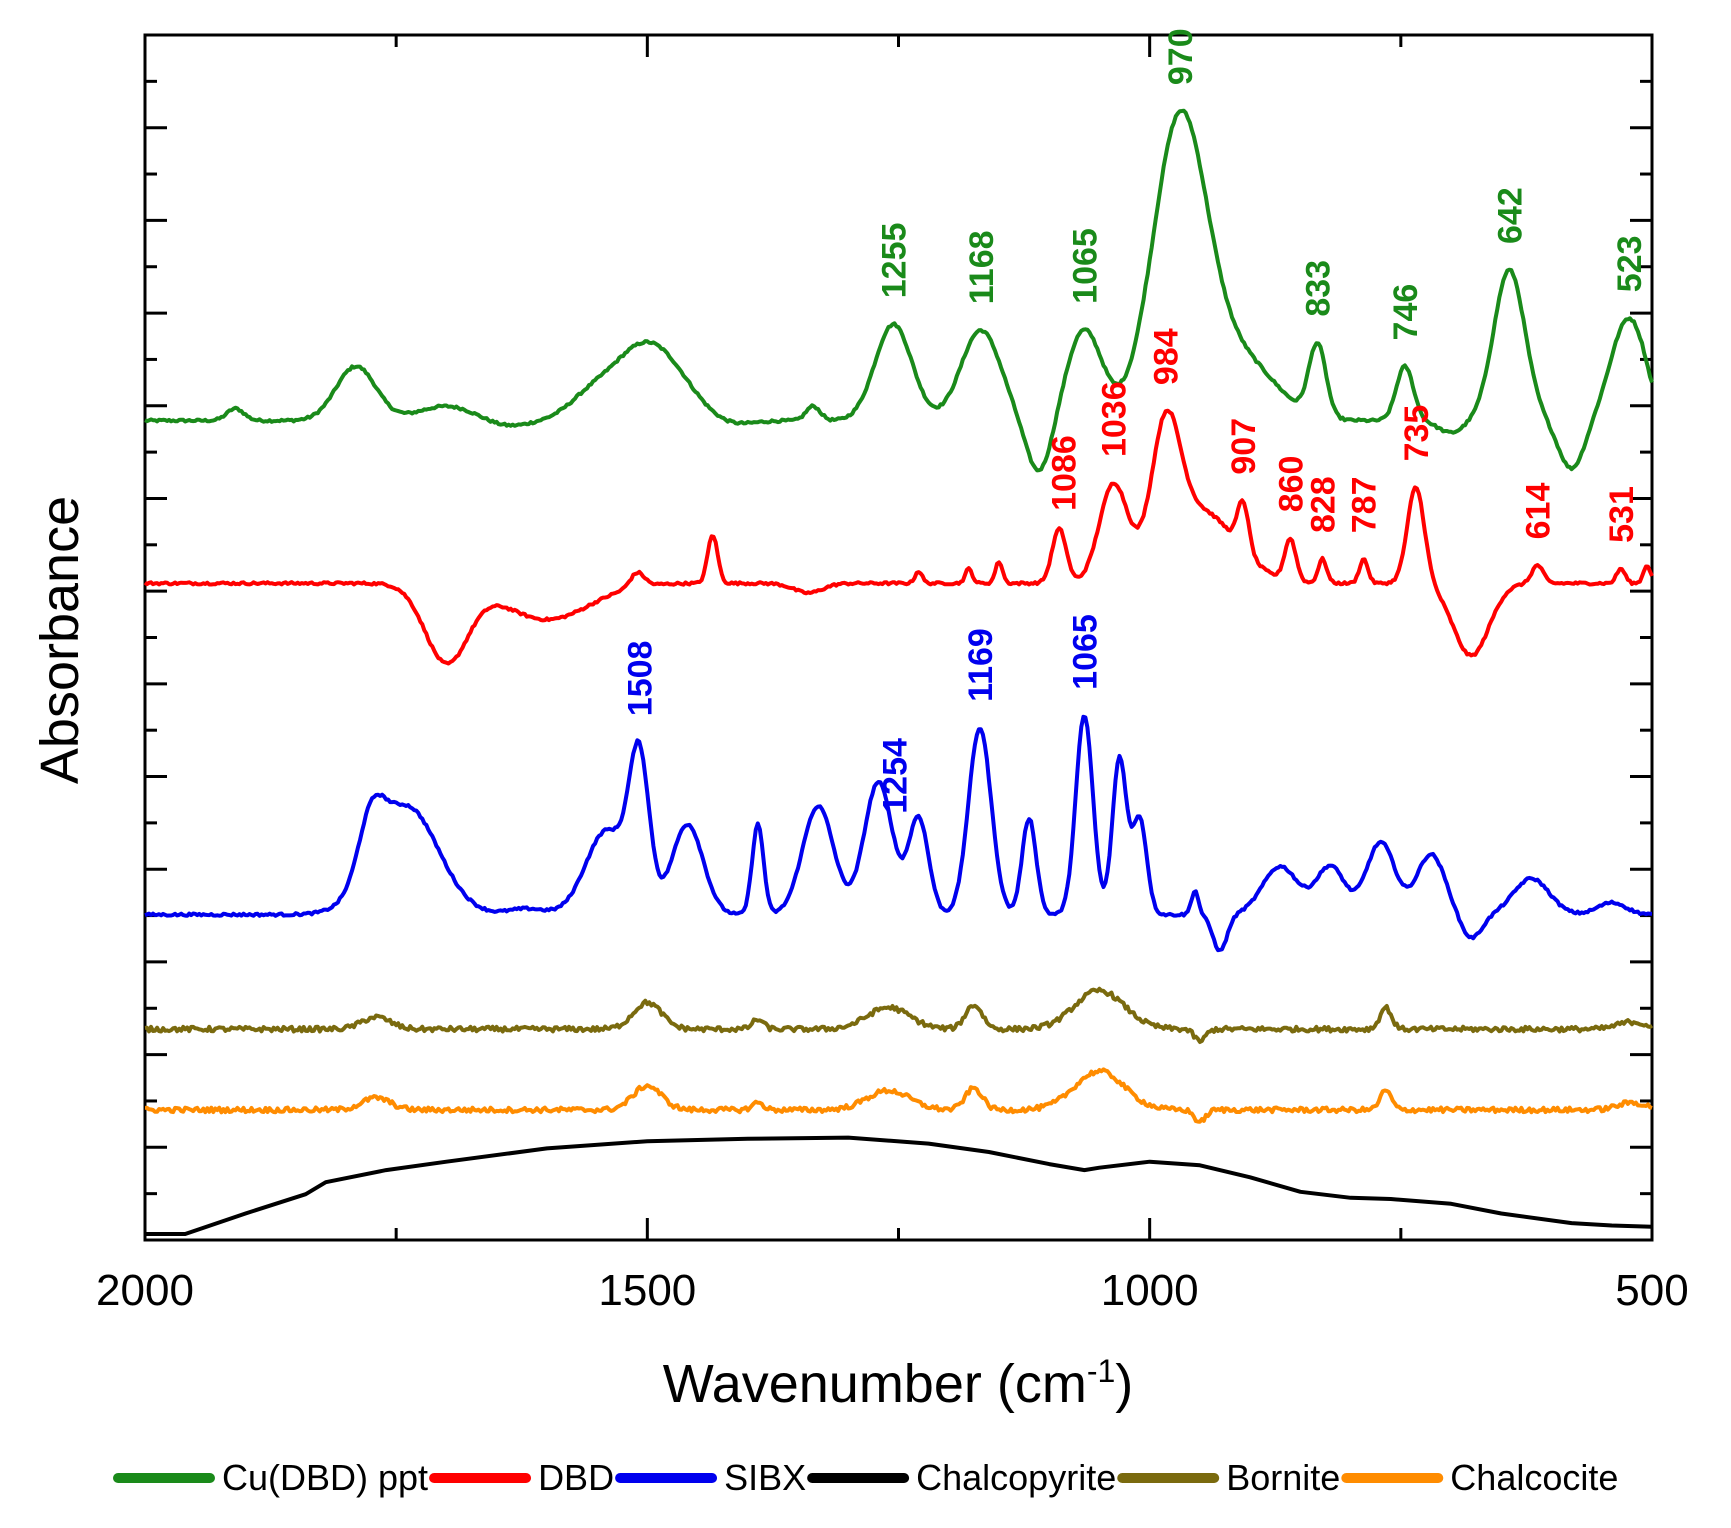 This screenshot has height=1528, width=1731. What do you see at coordinates (145, 1290) in the screenshot?
I see `x-tick-label: 2000` at bounding box center [145, 1290].